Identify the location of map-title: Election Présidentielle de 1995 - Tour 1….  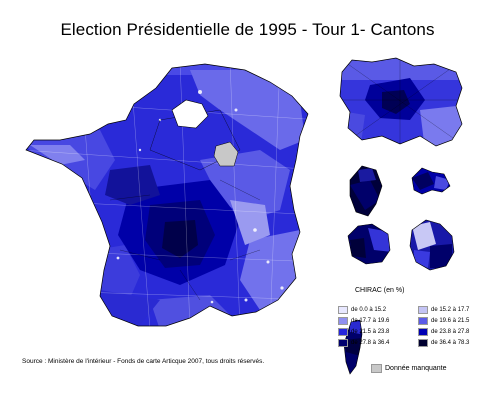
(247, 29).